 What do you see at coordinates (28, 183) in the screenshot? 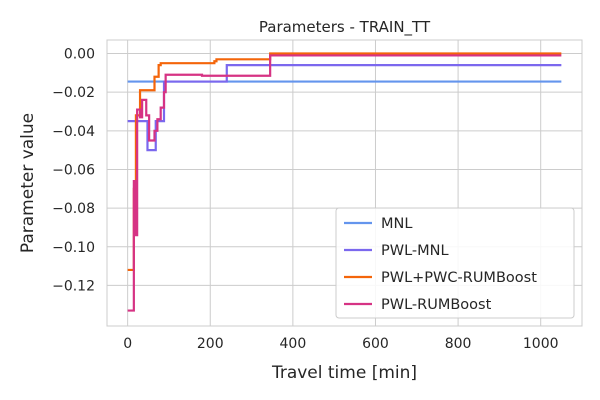
I see `y-axis-label: Parameter value` at bounding box center [28, 183].